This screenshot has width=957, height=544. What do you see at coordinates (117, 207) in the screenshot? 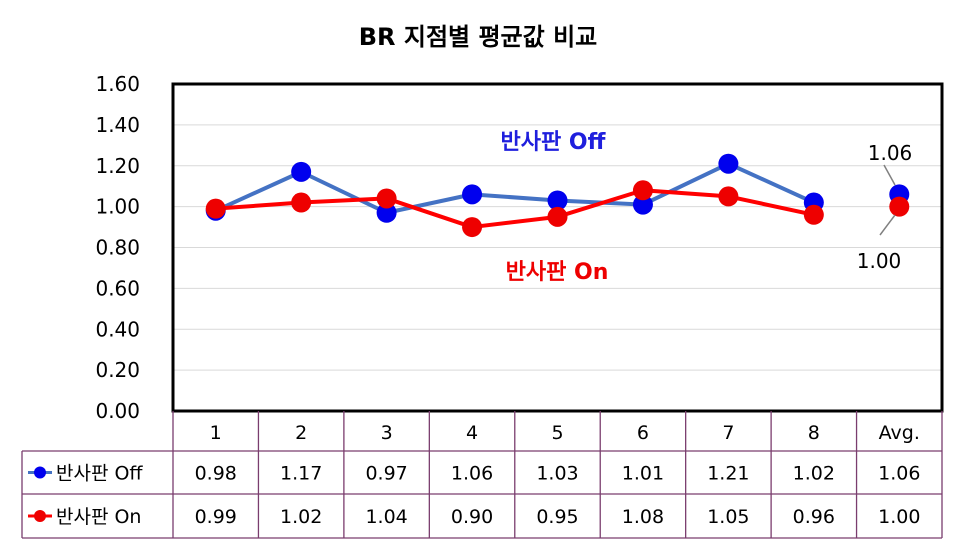
I see `y-tick-label: 1.00` at bounding box center [117, 207].